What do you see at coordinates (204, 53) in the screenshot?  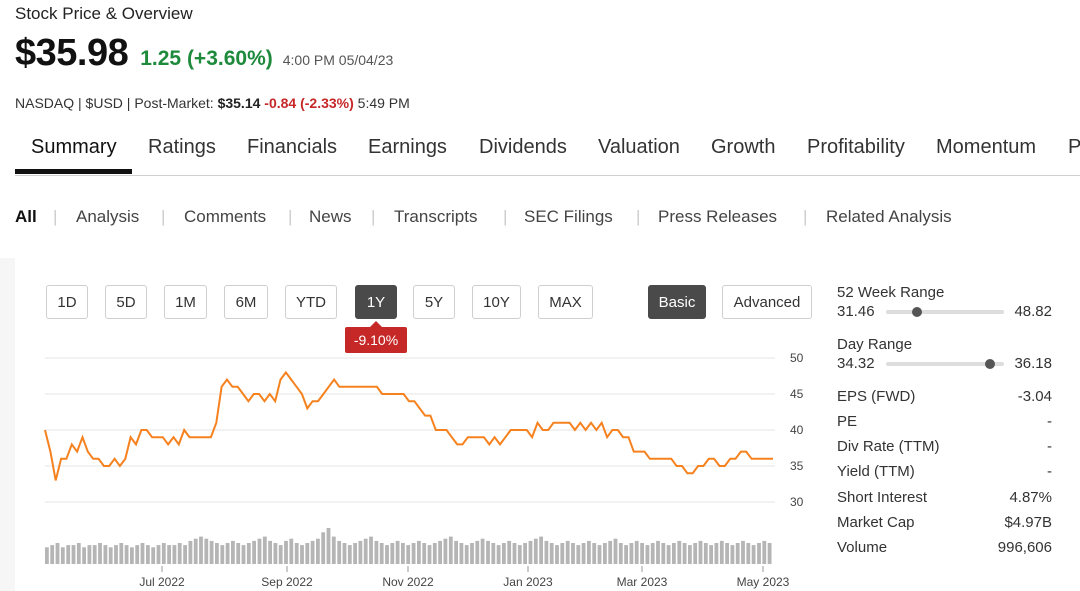 I see `price-row: $35.98 1.25 (+3.60%) 4:00 PM 05/04/23` at bounding box center [204, 53].